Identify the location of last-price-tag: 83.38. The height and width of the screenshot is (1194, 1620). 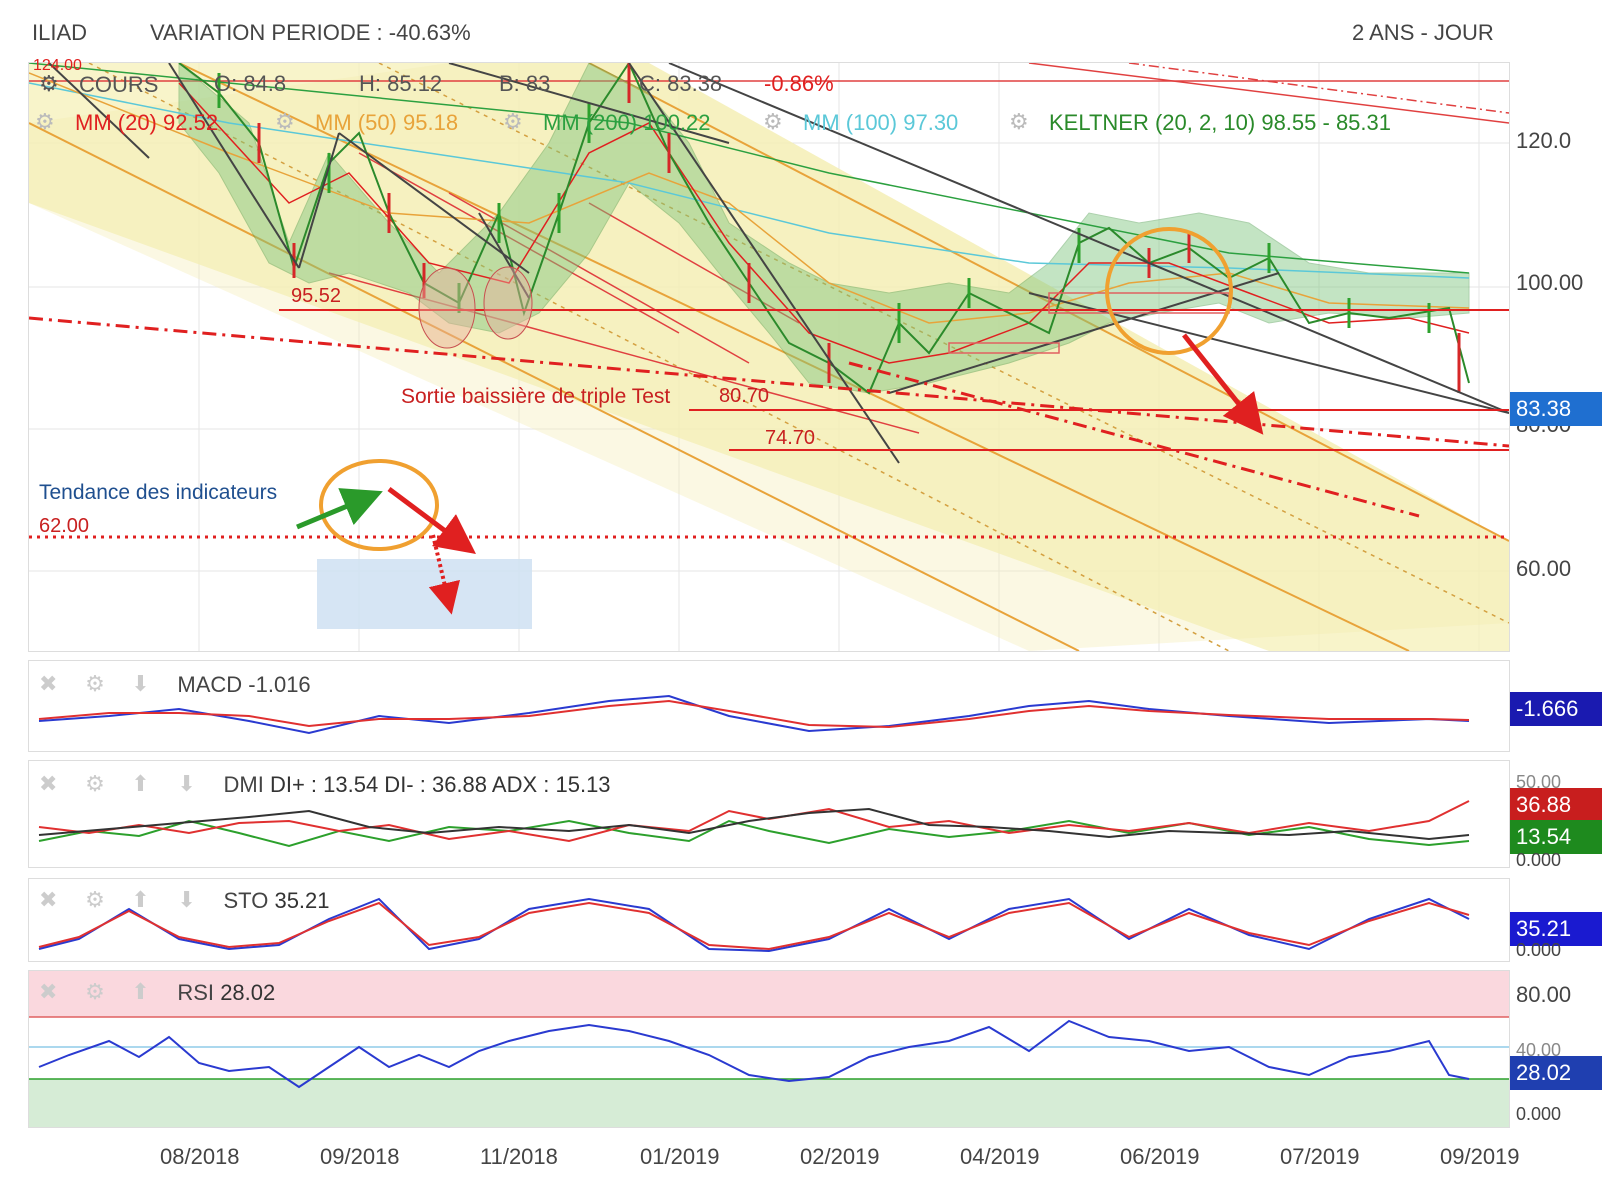
(1556, 409).